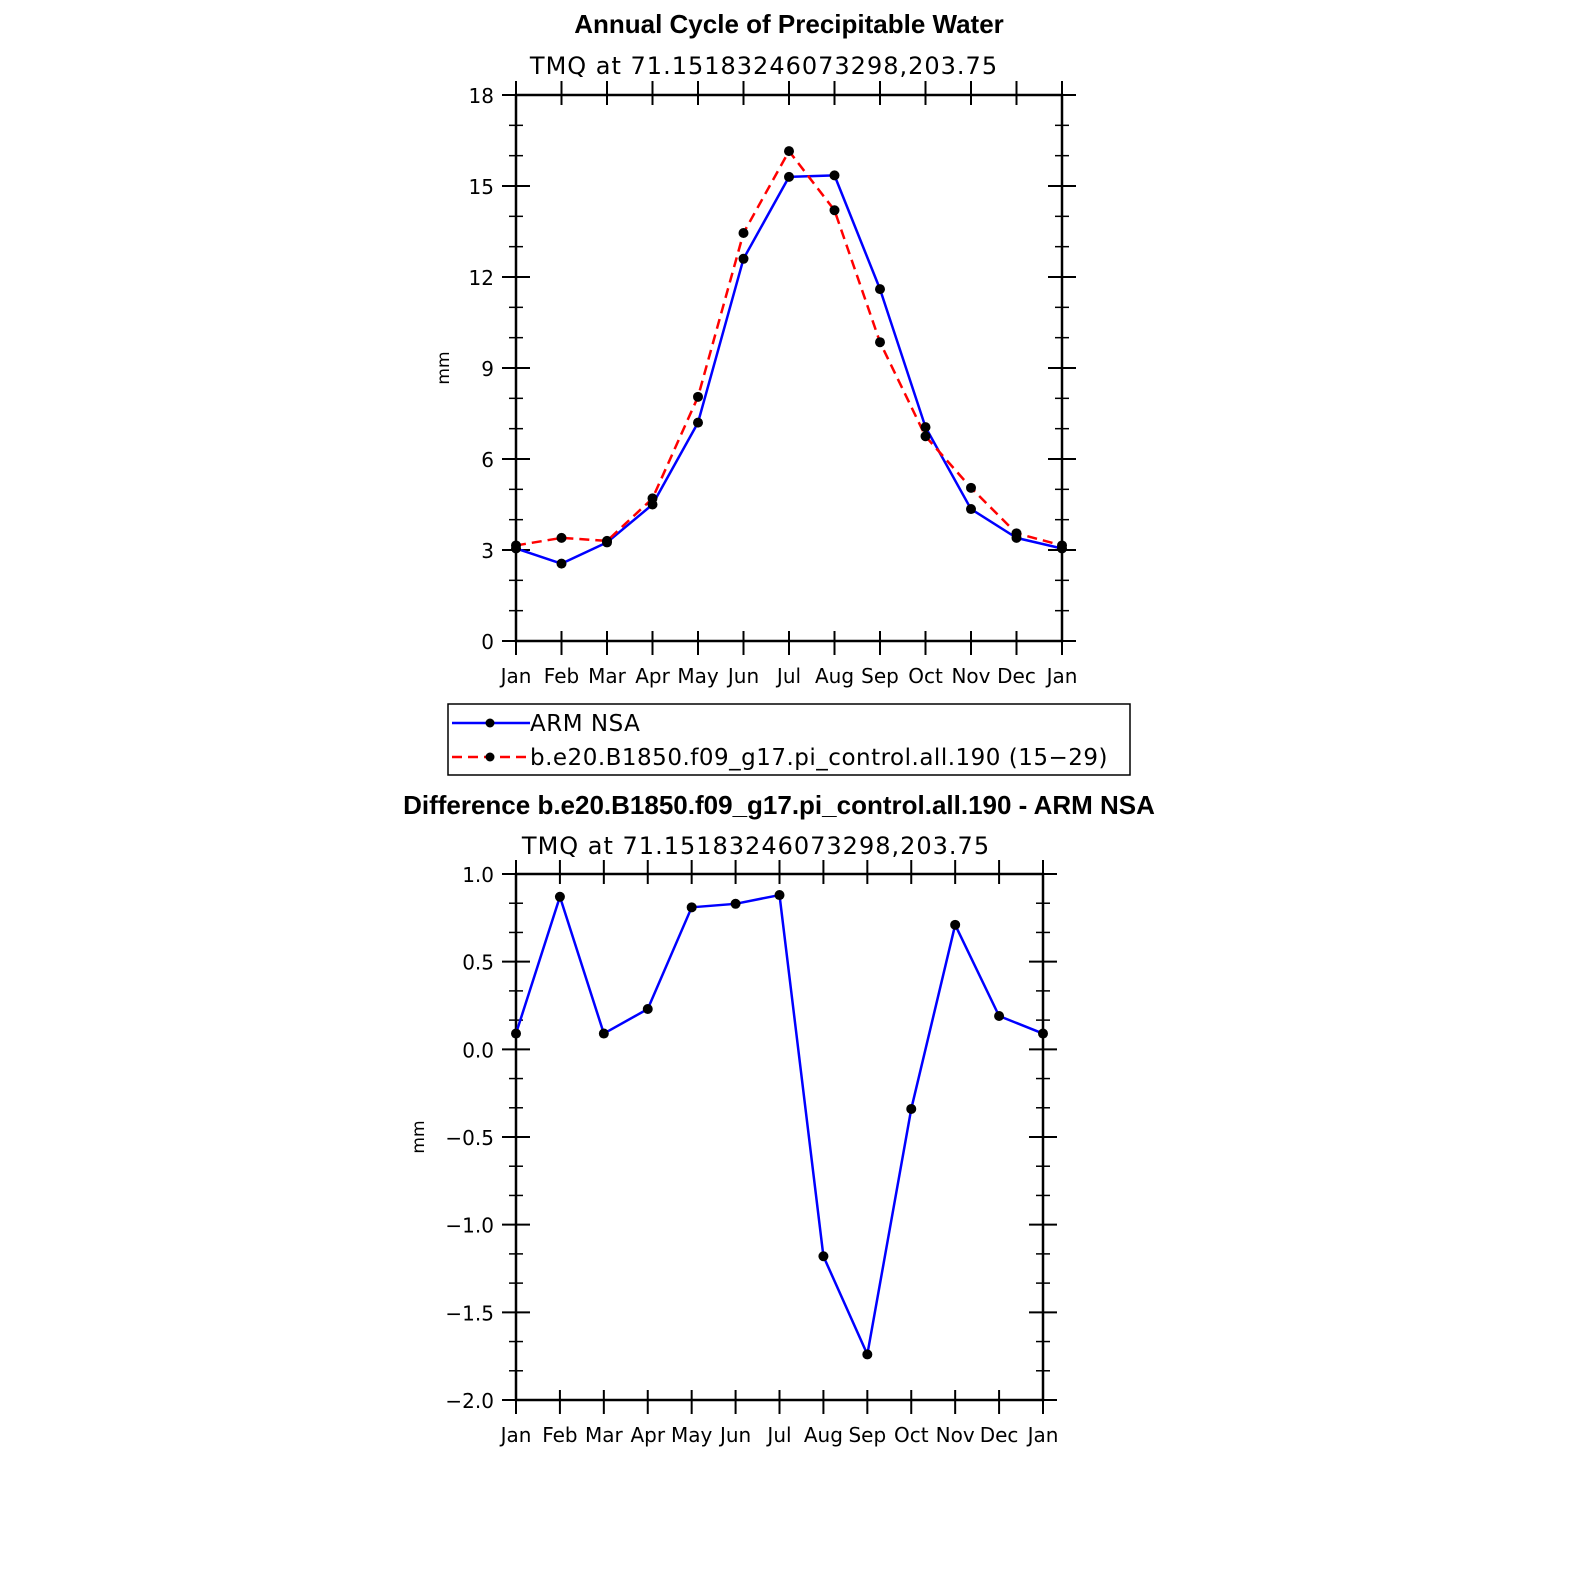 The height and width of the screenshot is (1574, 1574). What do you see at coordinates (585, 724) in the screenshot?
I see `legend-label: ARM NSA` at bounding box center [585, 724].